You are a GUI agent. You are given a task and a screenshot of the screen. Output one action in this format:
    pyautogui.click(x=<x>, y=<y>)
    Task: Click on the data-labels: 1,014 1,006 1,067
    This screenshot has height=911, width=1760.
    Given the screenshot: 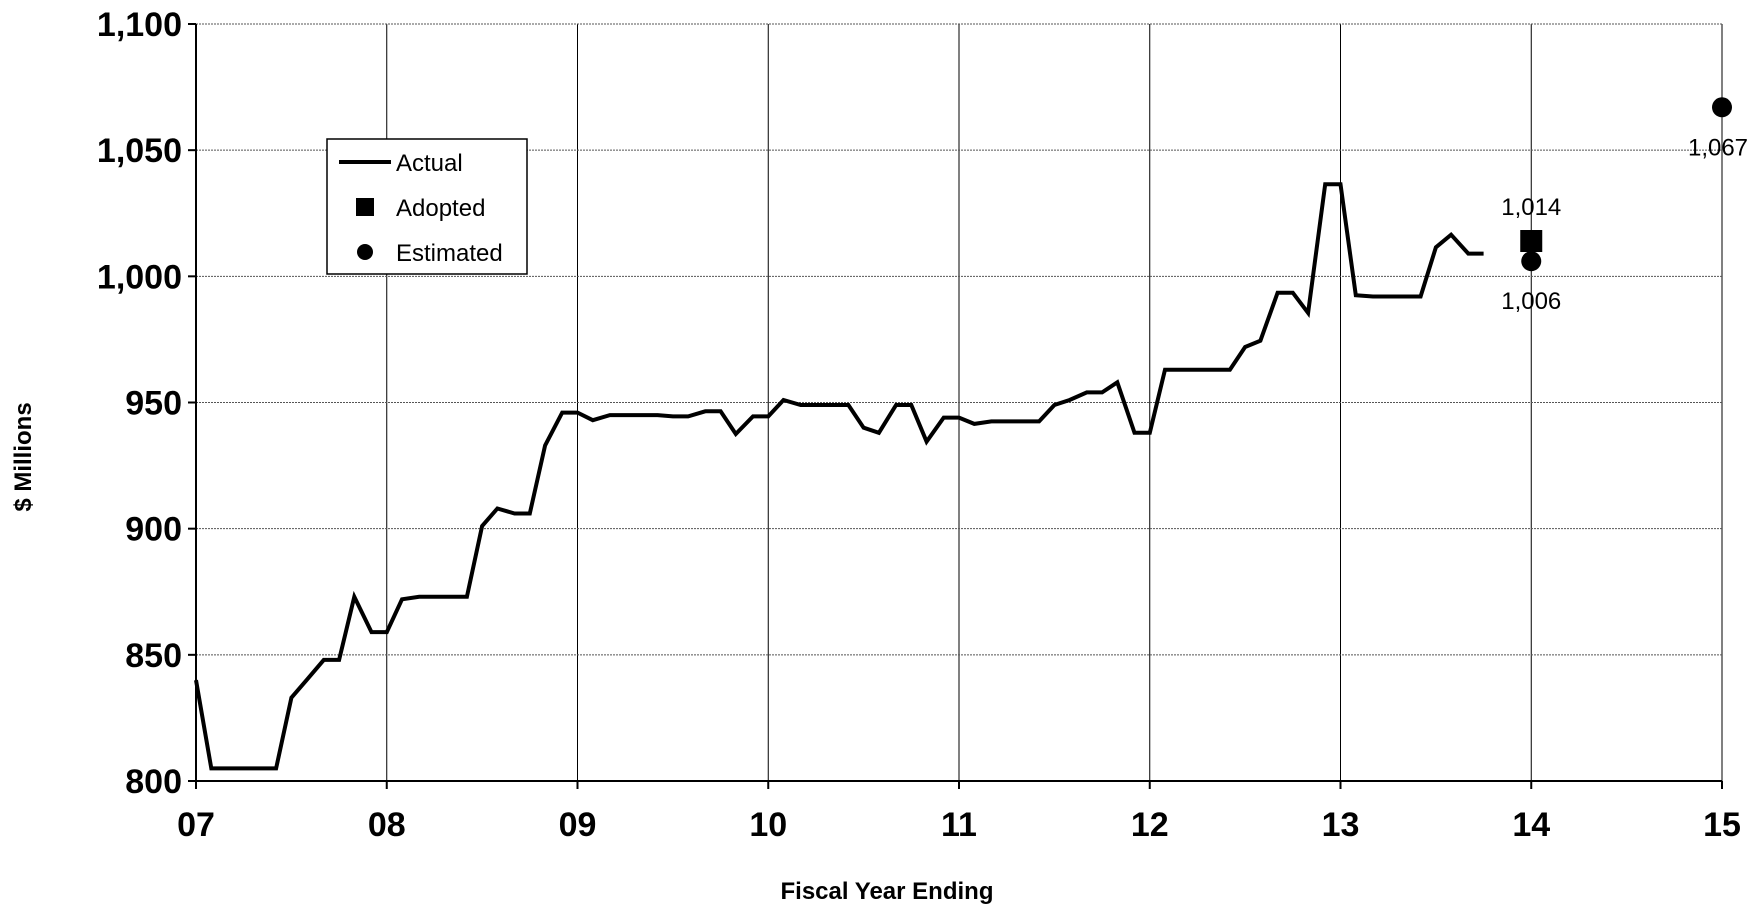 What is the action you would take?
    pyautogui.click(x=1624, y=224)
    